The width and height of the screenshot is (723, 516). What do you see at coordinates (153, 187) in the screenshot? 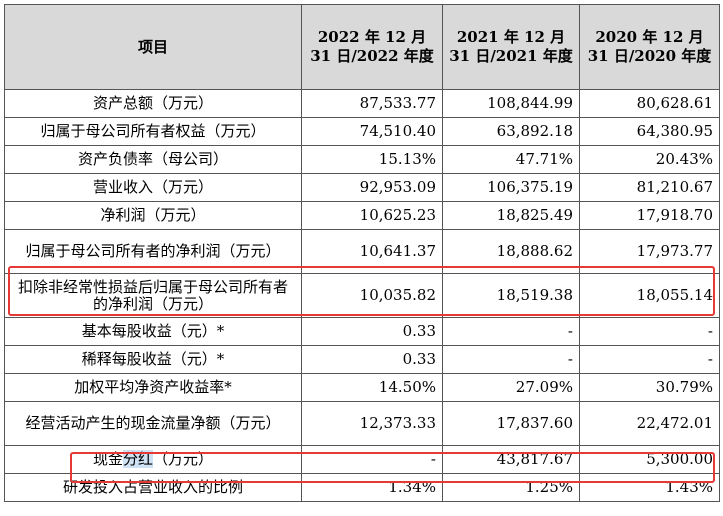
I see `row-label: 营业收入（万元）` at bounding box center [153, 187].